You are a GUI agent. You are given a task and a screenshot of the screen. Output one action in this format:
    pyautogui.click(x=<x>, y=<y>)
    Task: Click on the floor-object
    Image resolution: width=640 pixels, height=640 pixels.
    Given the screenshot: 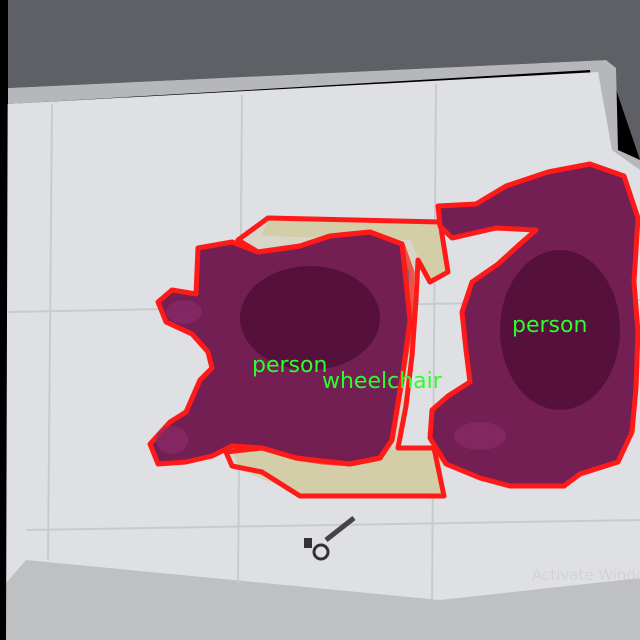 What is the action you would take?
    pyautogui.click(x=330, y=538)
    